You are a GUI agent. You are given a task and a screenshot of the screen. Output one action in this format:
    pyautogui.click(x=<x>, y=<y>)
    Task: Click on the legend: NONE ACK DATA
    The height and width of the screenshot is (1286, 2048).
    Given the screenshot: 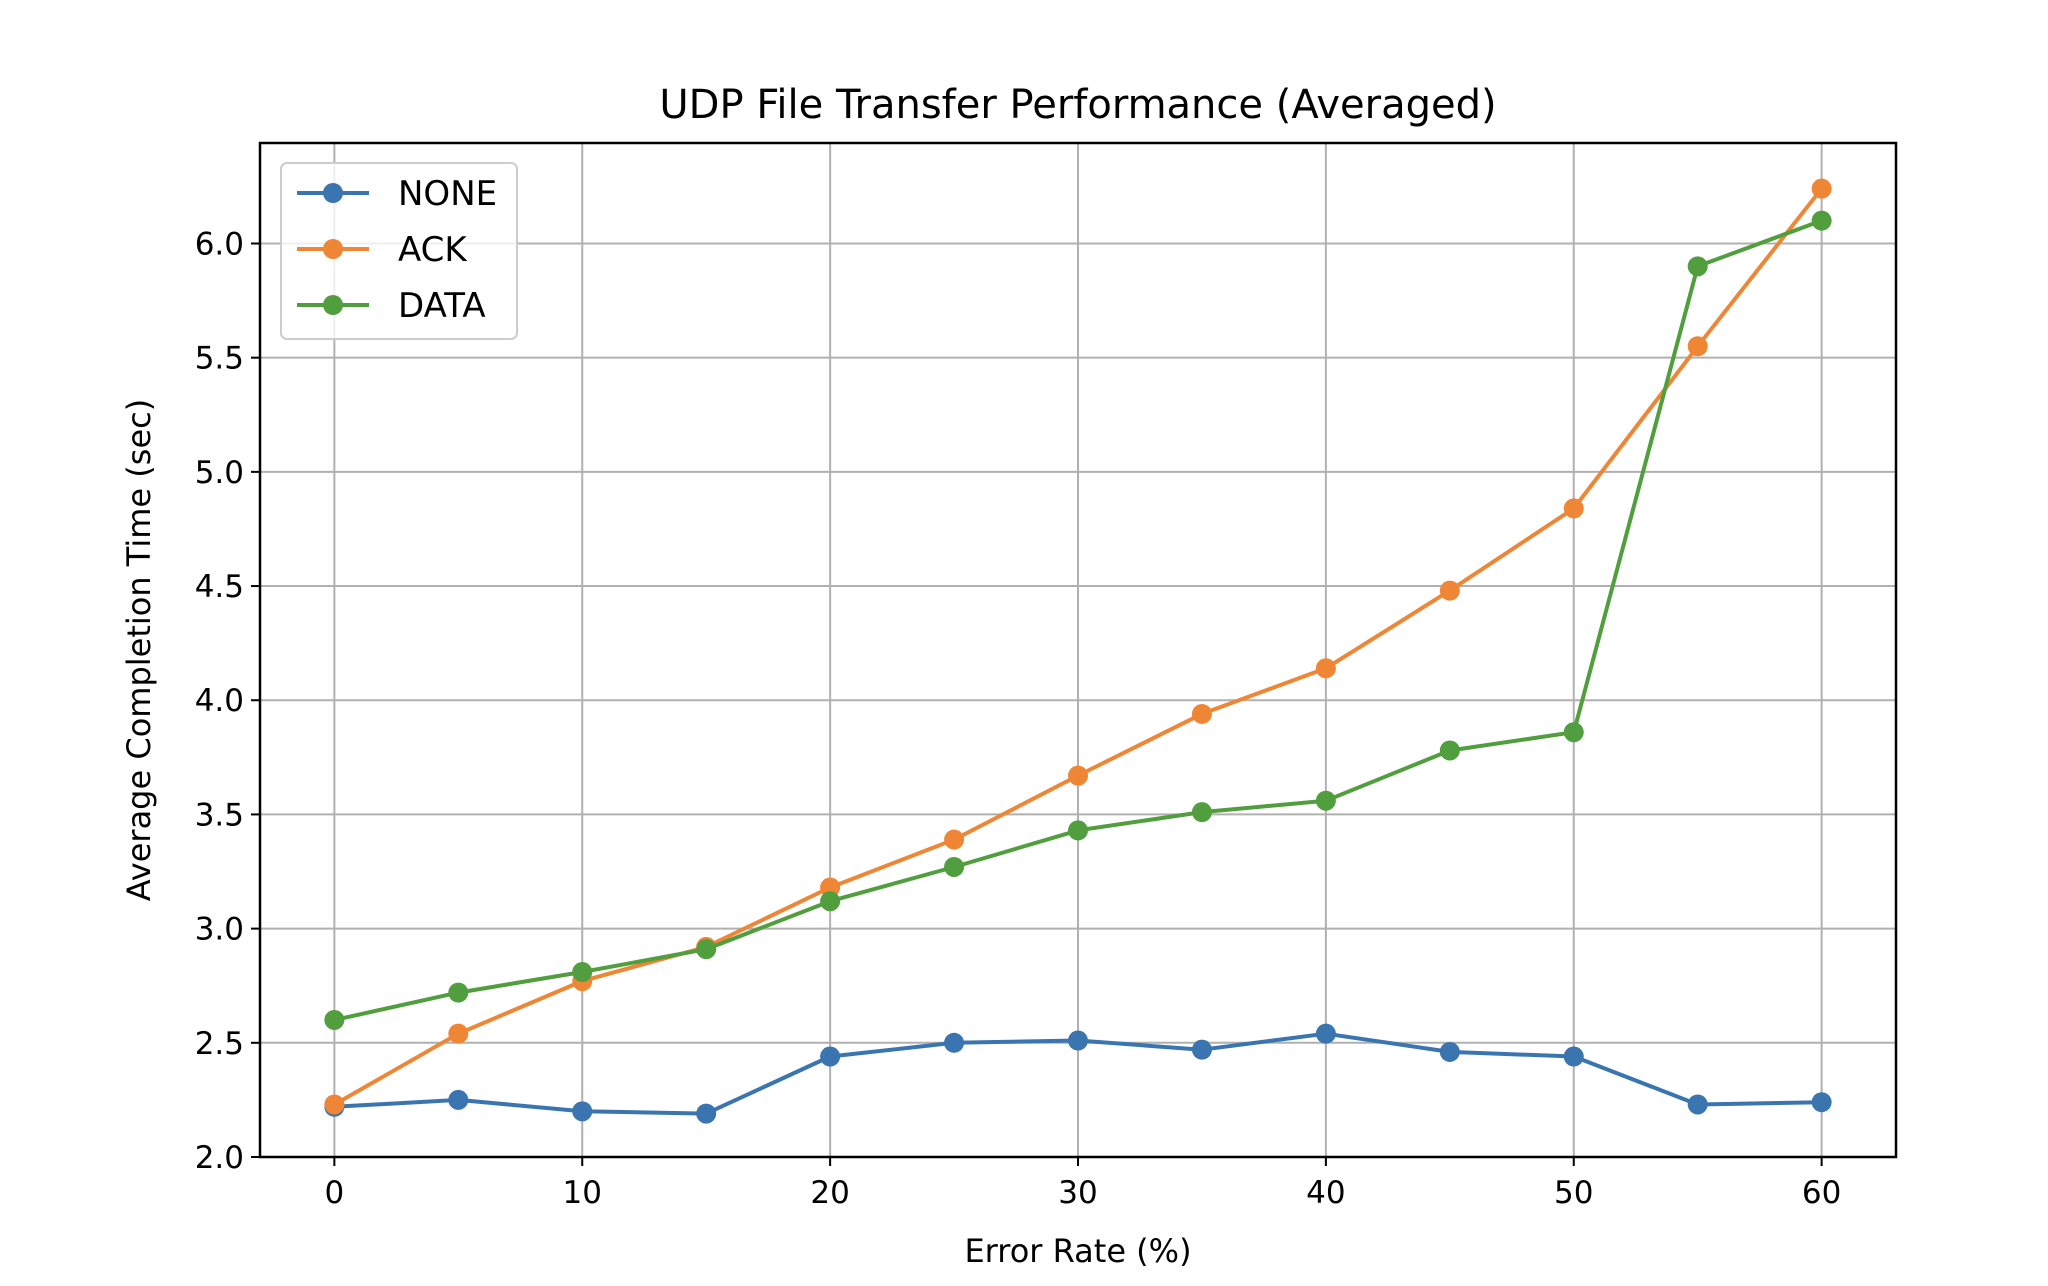 What is the action you would take?
    pyautogui.click(x=399, y=251)
    